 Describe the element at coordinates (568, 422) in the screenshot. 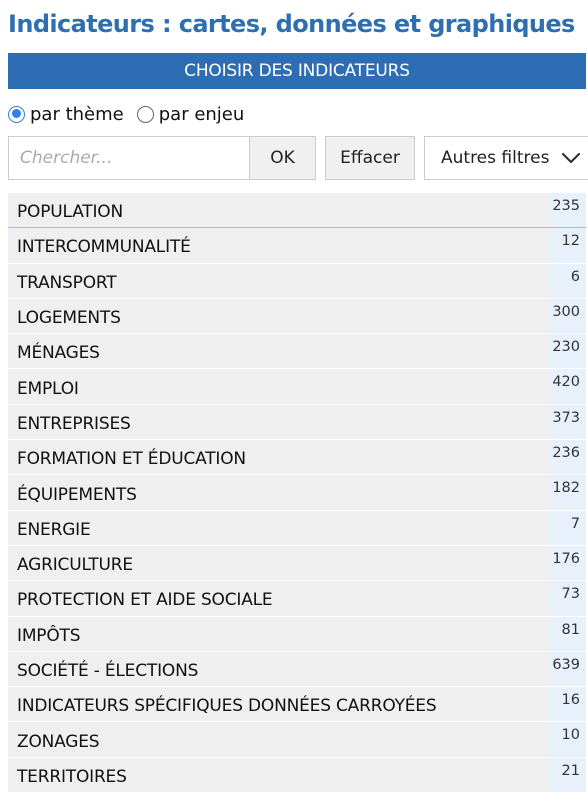

I see `theme-count: 373` at that location.